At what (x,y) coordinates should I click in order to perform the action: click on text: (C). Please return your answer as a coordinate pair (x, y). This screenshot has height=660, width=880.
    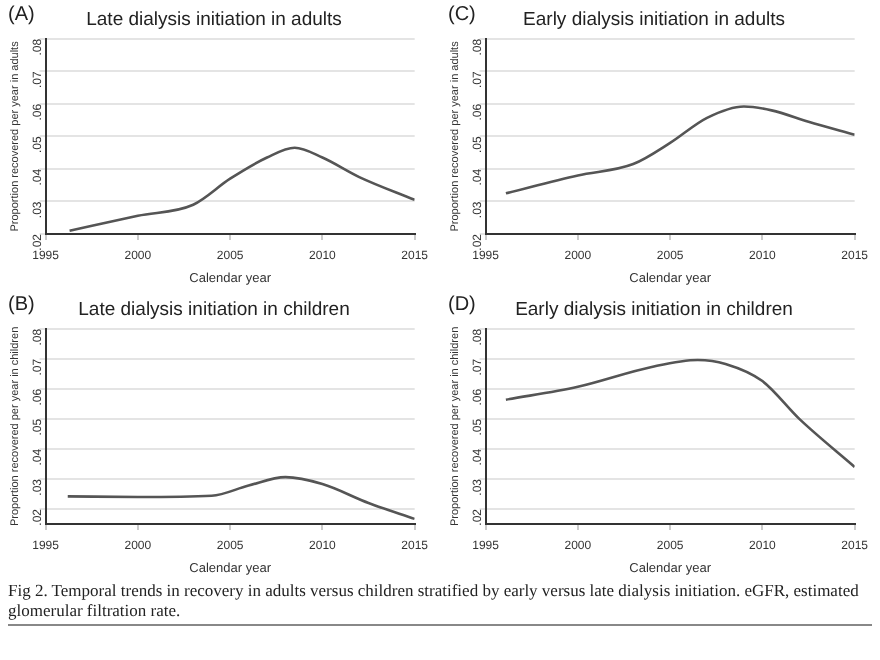
    Looking at the image, I should click on (462, 15).